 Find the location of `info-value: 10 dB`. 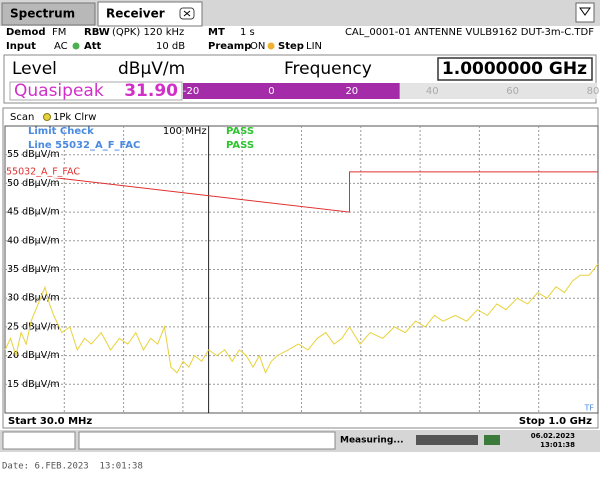

info-value: 10 dB is located at coordinates (170, 46).